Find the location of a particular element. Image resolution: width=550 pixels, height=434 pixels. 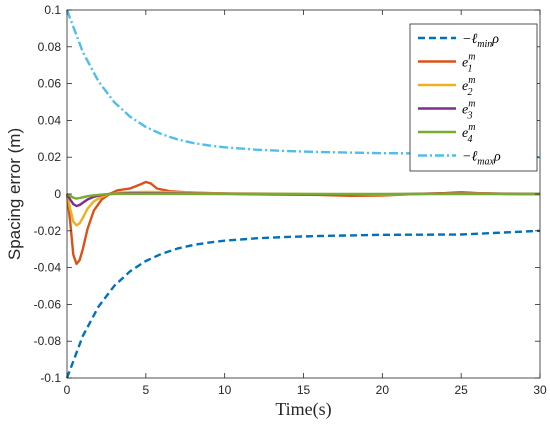

x-axis-label: Time(s) is located at coordinates (303, 409).